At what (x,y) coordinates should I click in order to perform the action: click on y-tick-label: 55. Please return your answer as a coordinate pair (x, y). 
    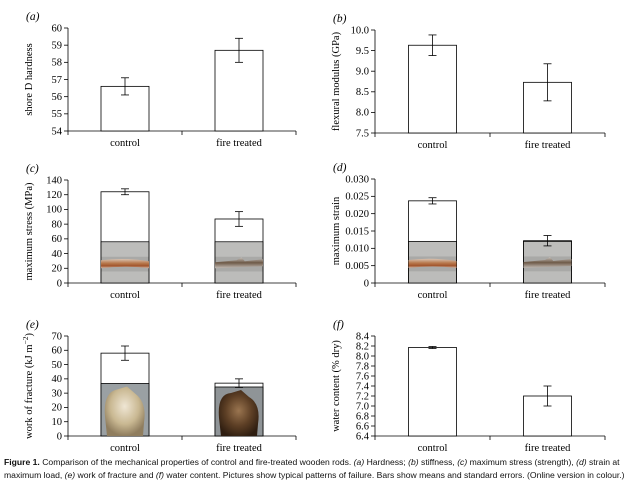
    Looking at the image, I should click on (57, 114).